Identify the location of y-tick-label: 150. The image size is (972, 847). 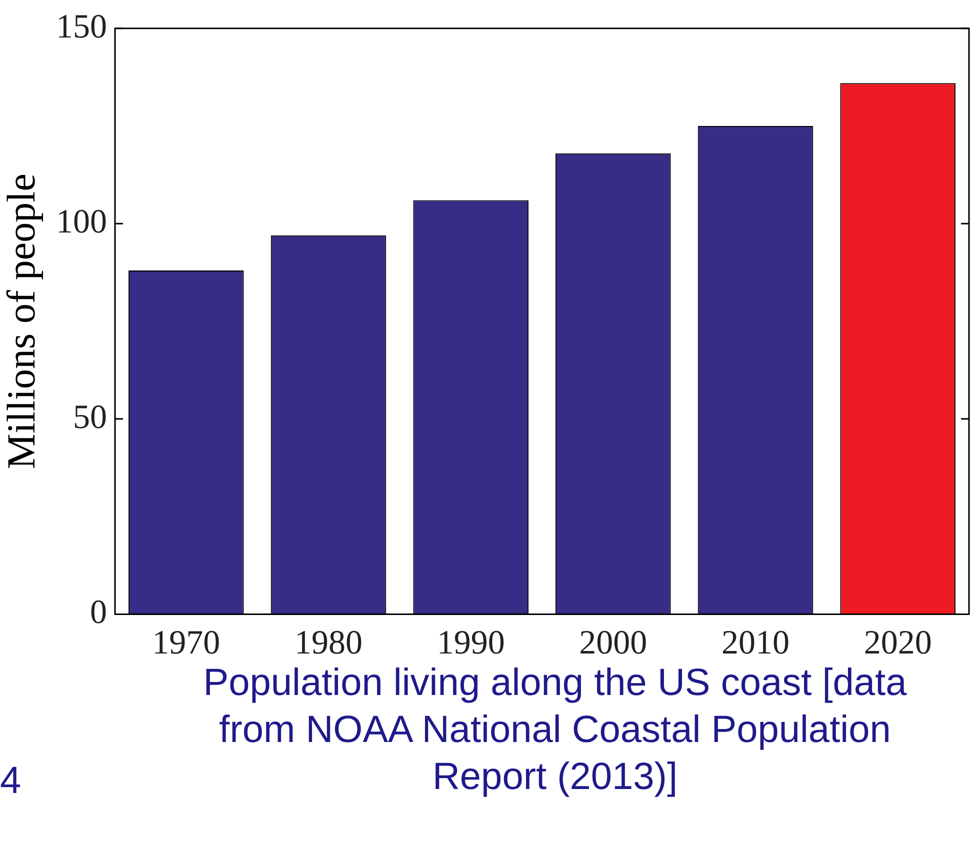
(81, 27).